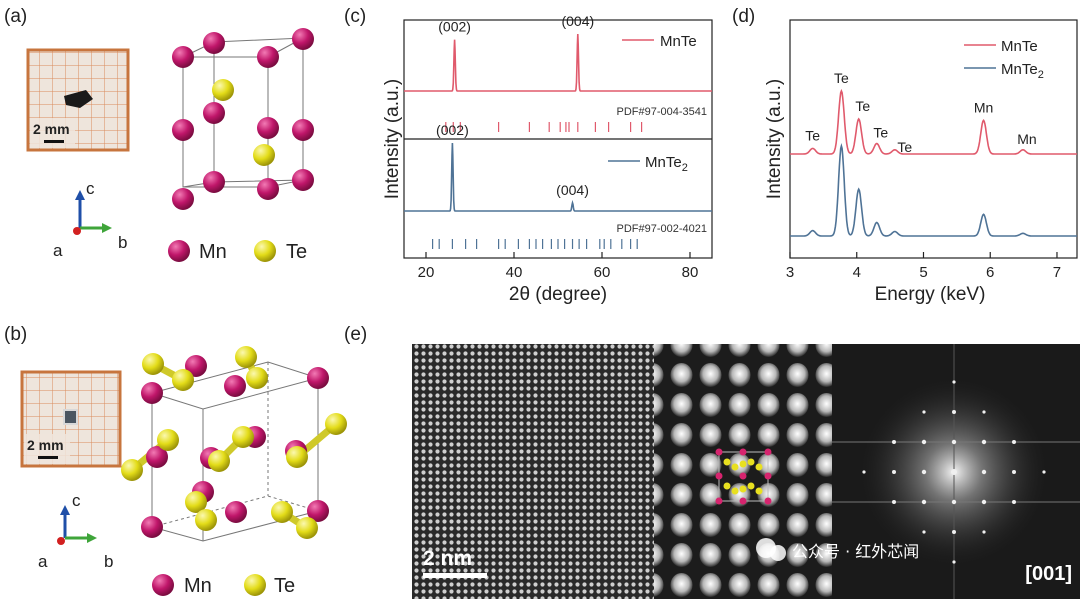 The height and width of the screenshot is (599, 1080). Describe the element at coordinates (602, 272) in the screenshot. I see `x-tick-label: 60` at that location.